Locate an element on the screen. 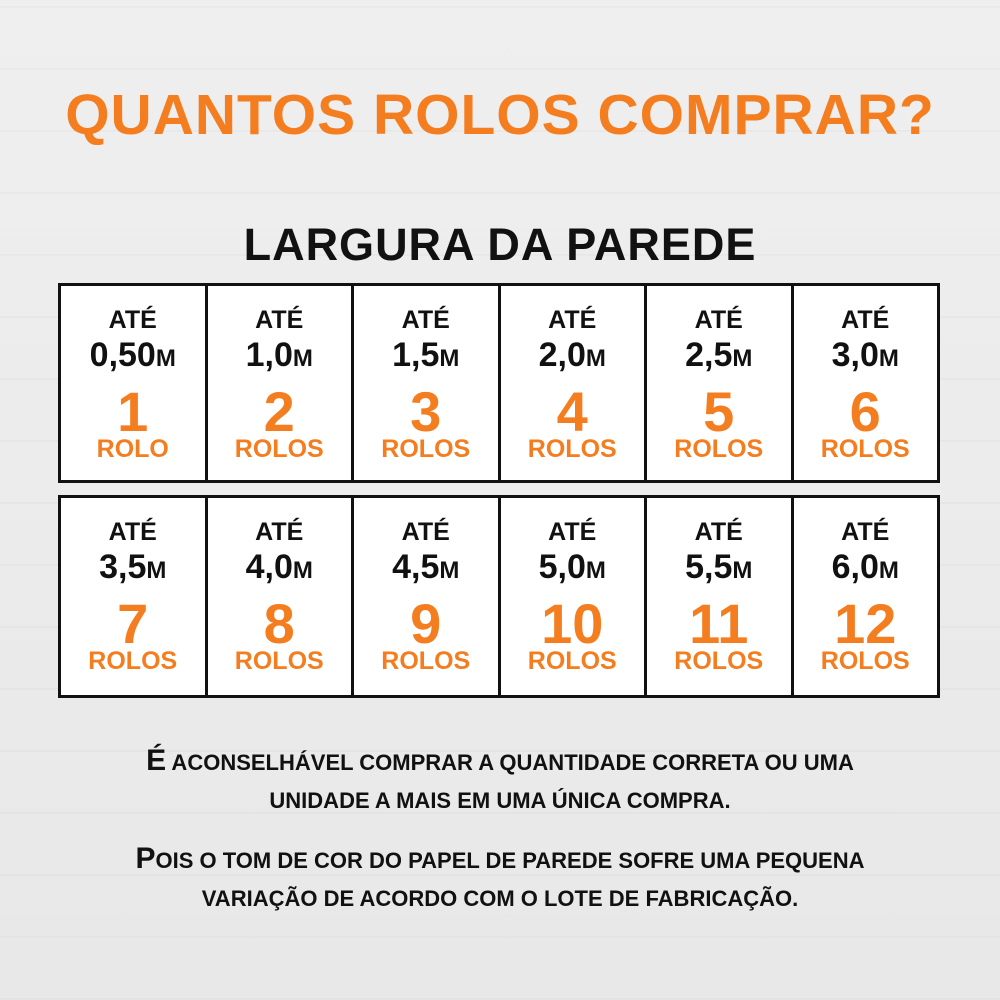 Image resolution: width=1000 pixels, height=1000 pixels. table-cell: ATÉ 2,5M 5 ROLOS is located at coordinates (720, 383).